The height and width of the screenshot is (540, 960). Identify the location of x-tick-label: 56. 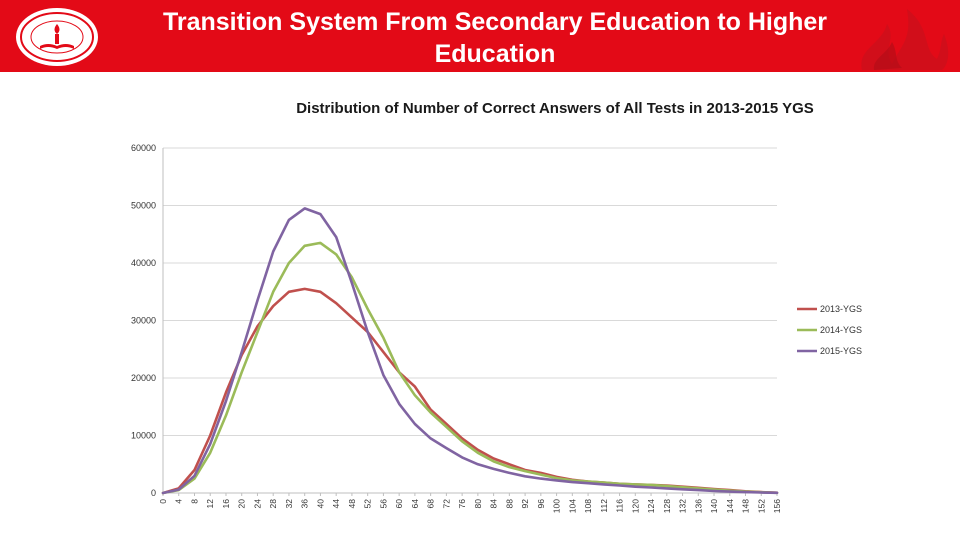
(383, 504).